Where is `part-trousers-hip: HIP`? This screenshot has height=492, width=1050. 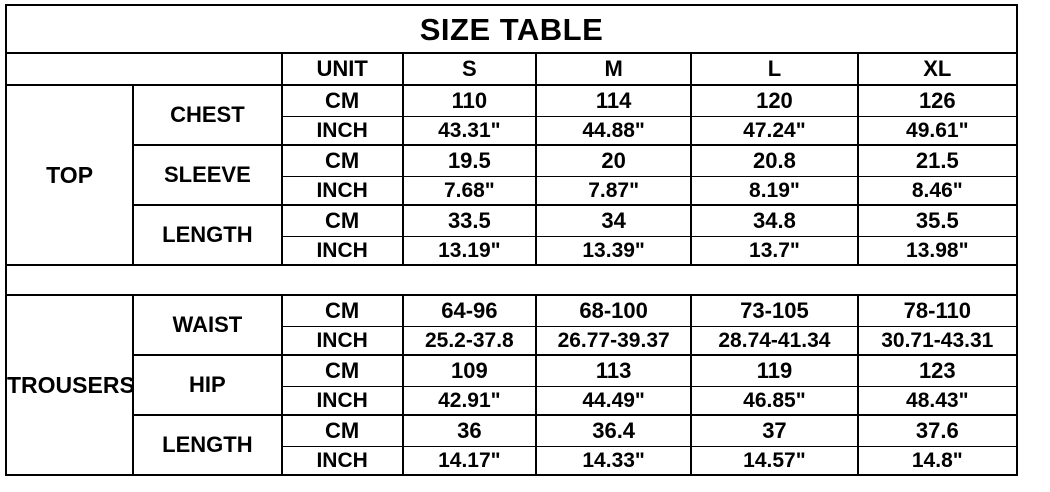
part-trousers-hip: HIP is located at coordinates (207, 385).